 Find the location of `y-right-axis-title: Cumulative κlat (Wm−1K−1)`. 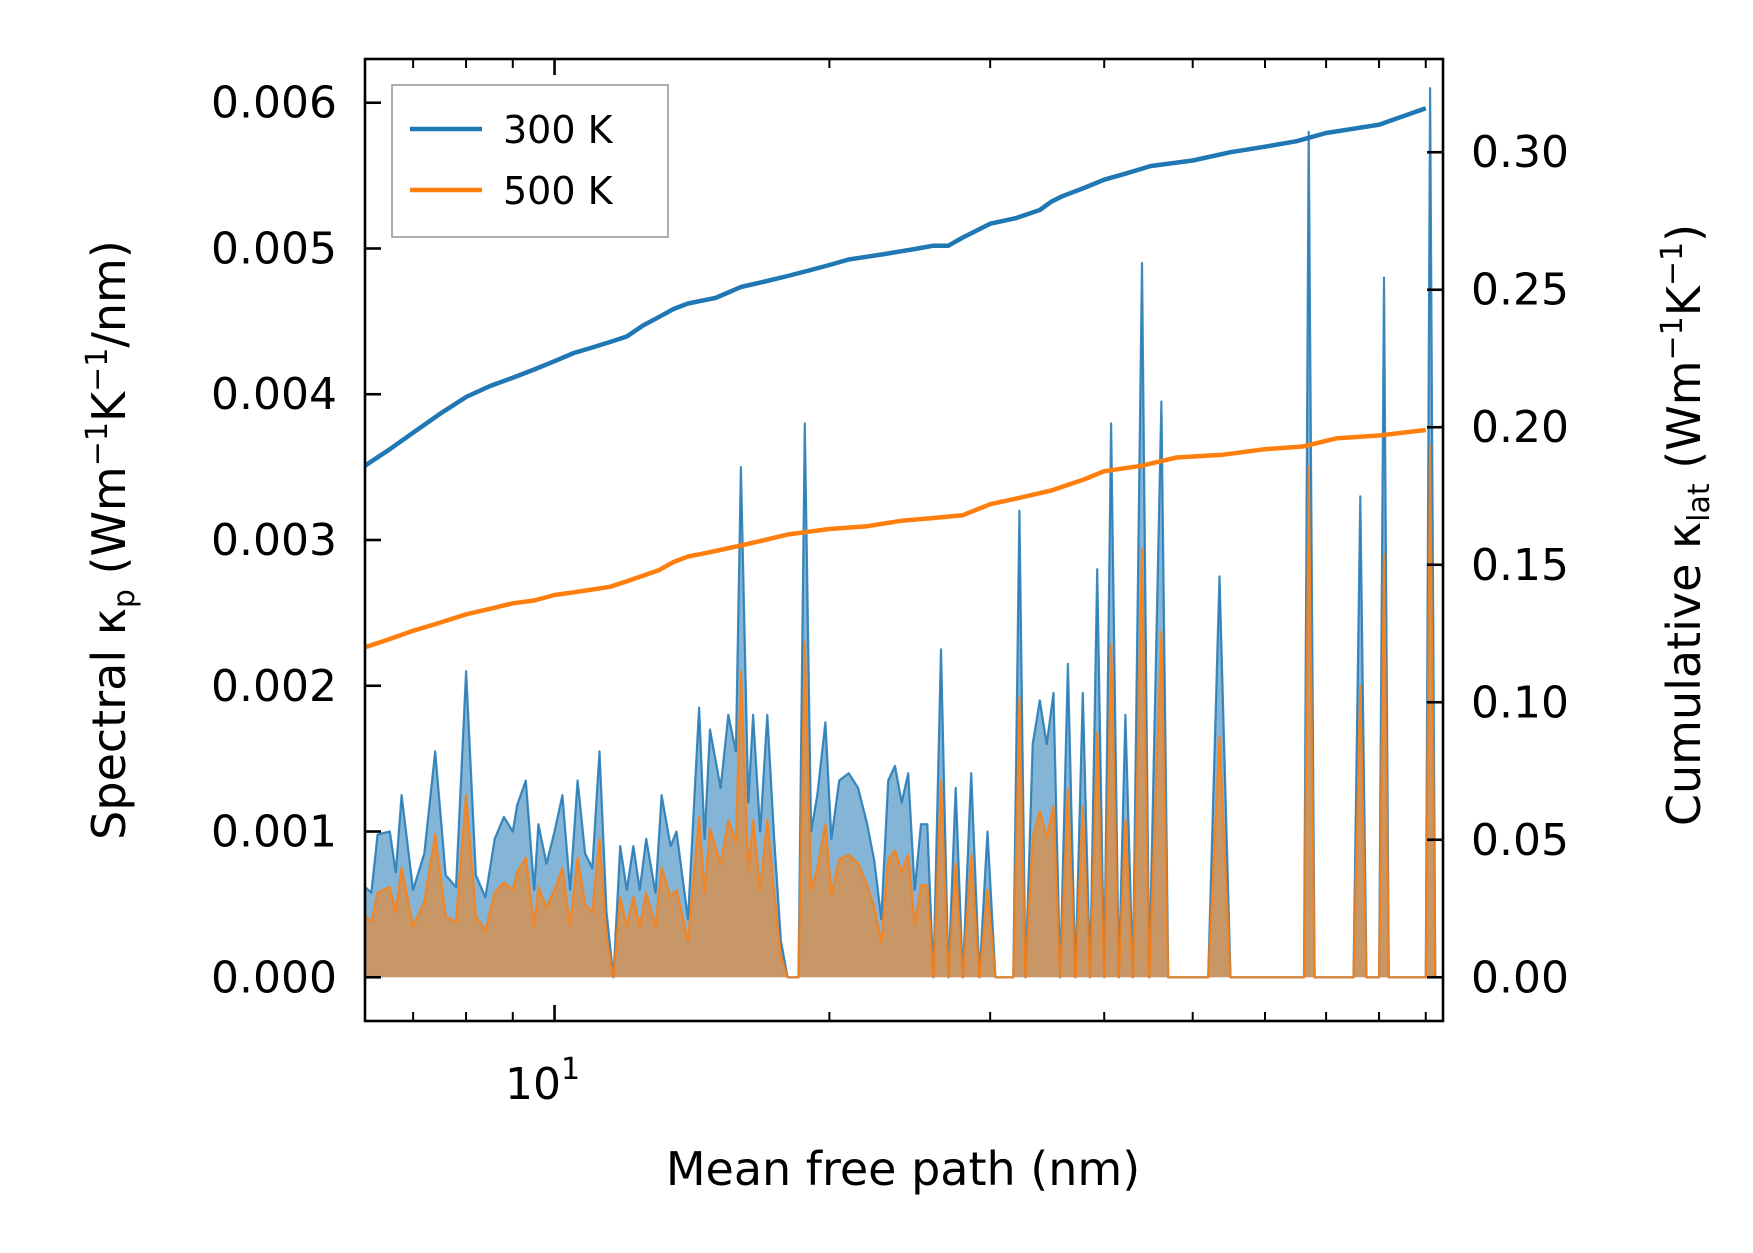

y-right-axis-title: Cumulative κlat (Wm−1K−1) is located at coordinates (1686, 525).